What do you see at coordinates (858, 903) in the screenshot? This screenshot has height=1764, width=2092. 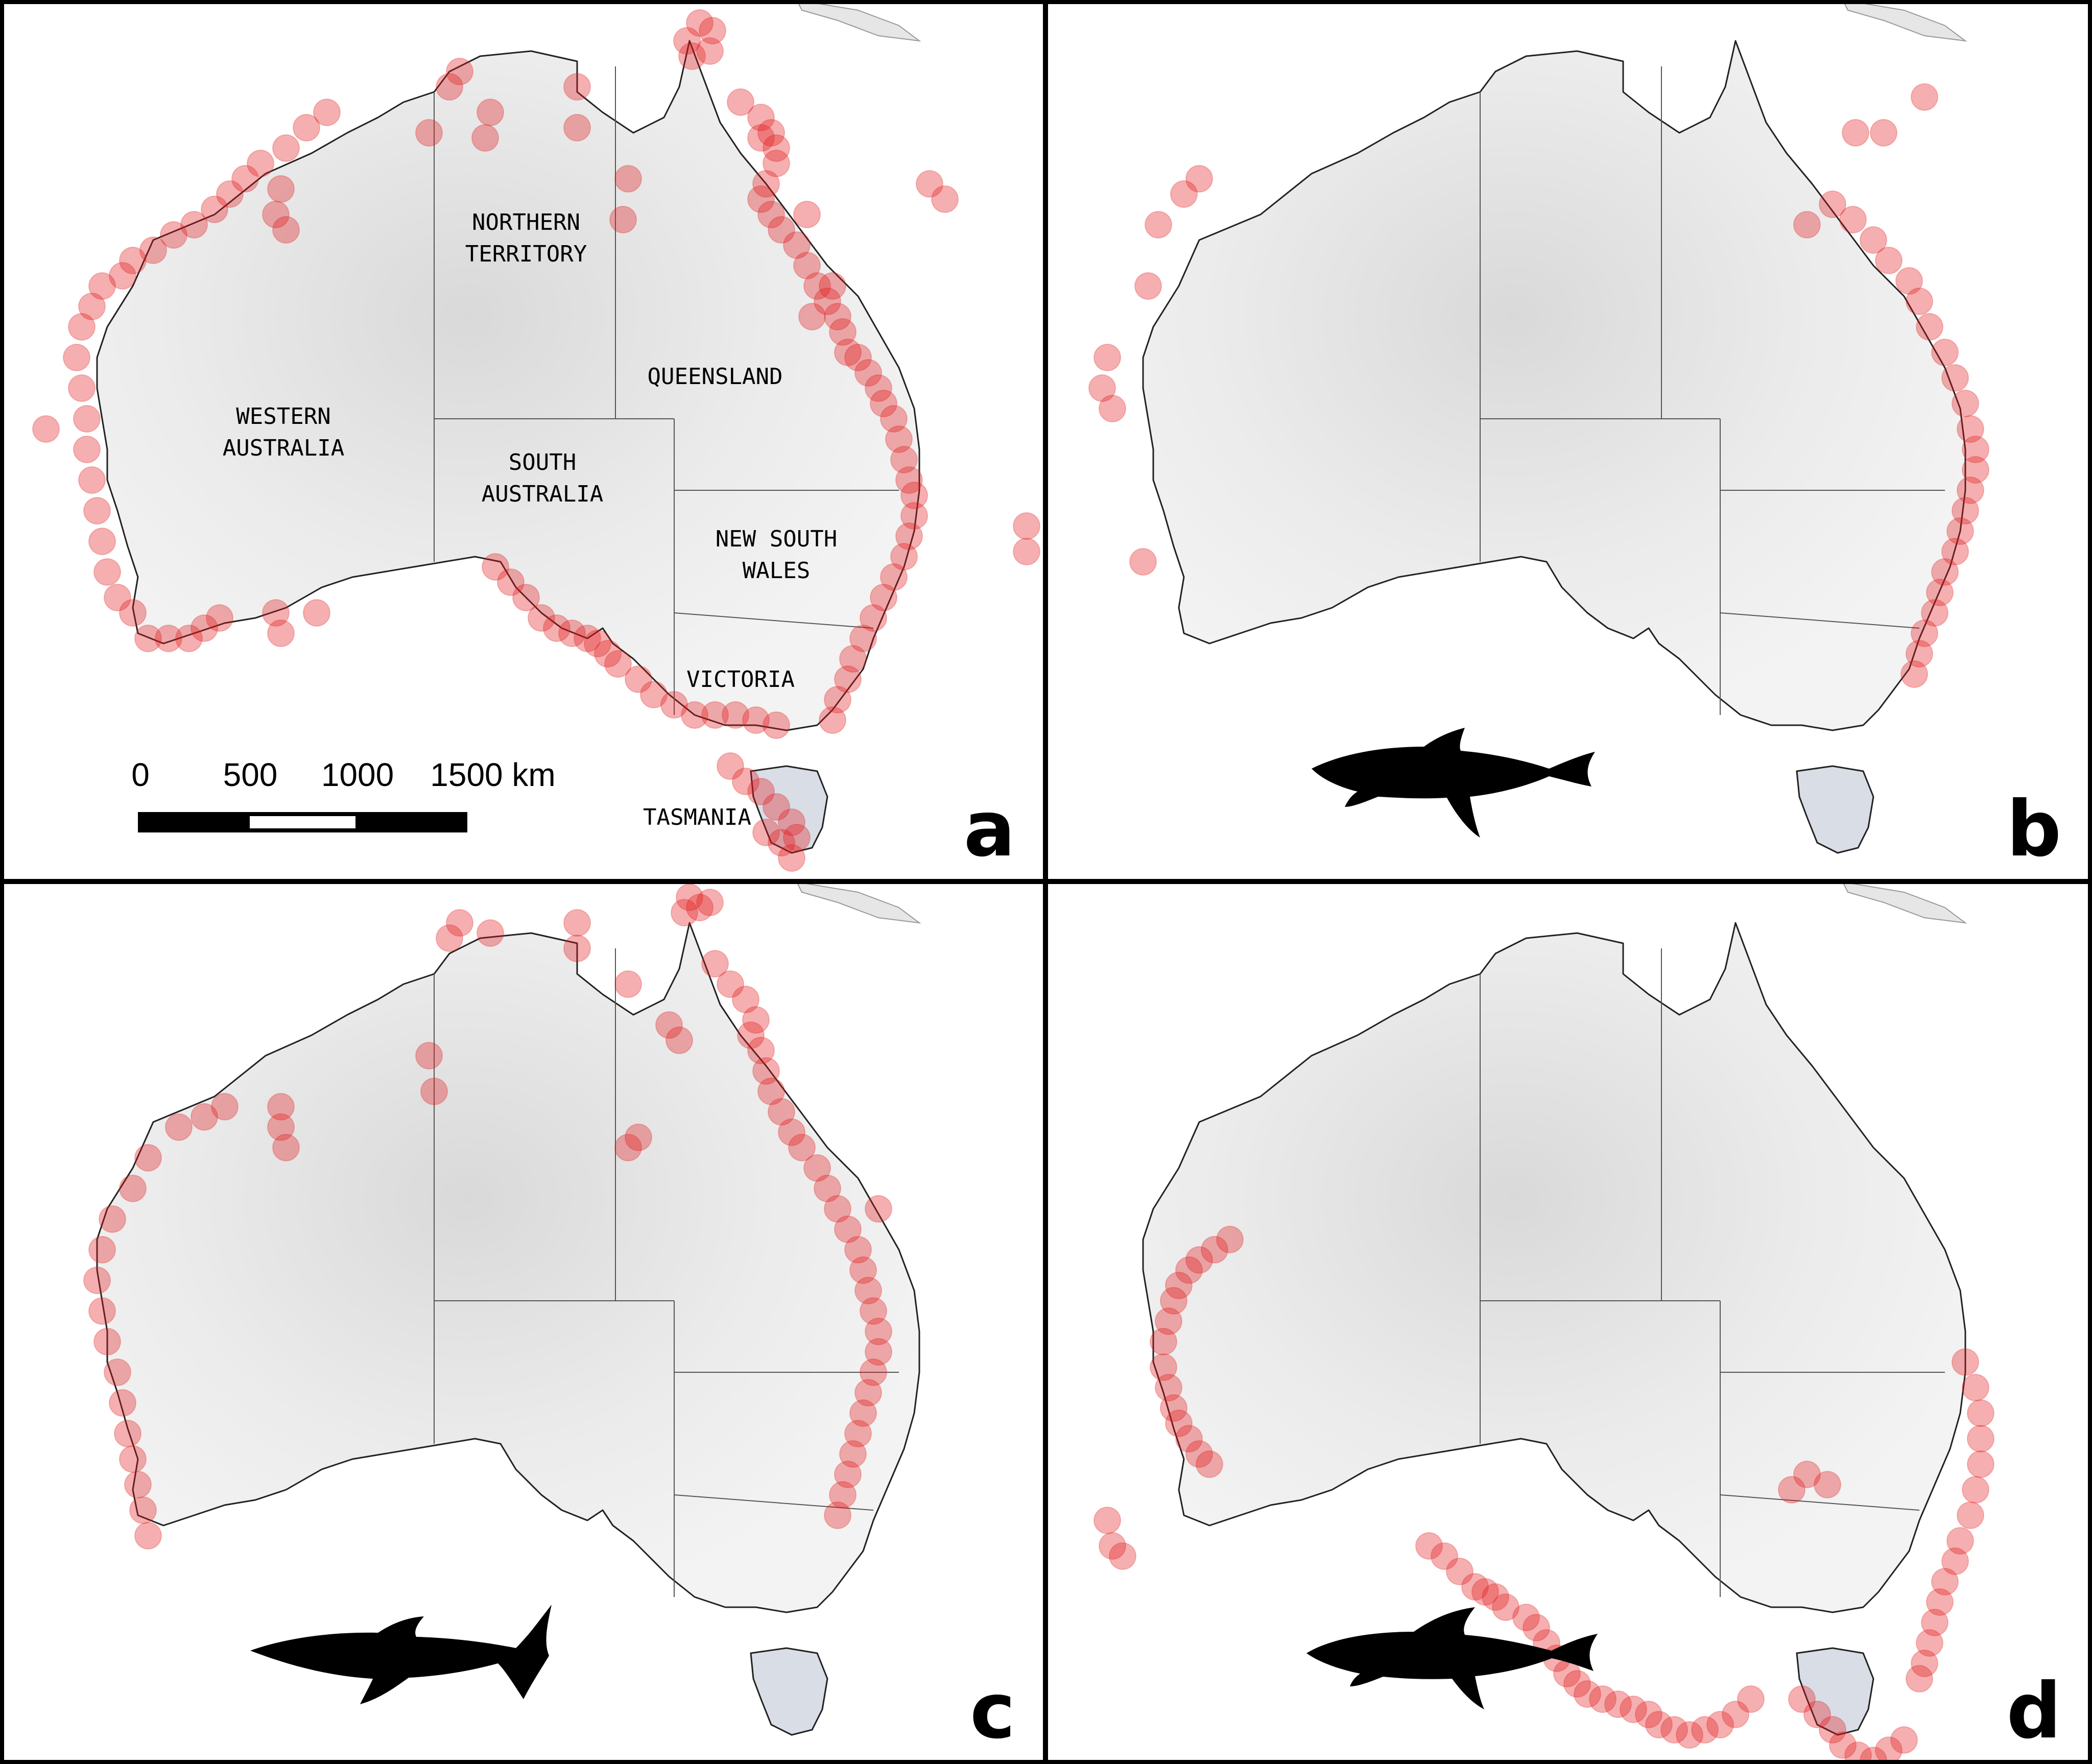 I see `new-guinea-landmass` at bounding box center [858, 903].